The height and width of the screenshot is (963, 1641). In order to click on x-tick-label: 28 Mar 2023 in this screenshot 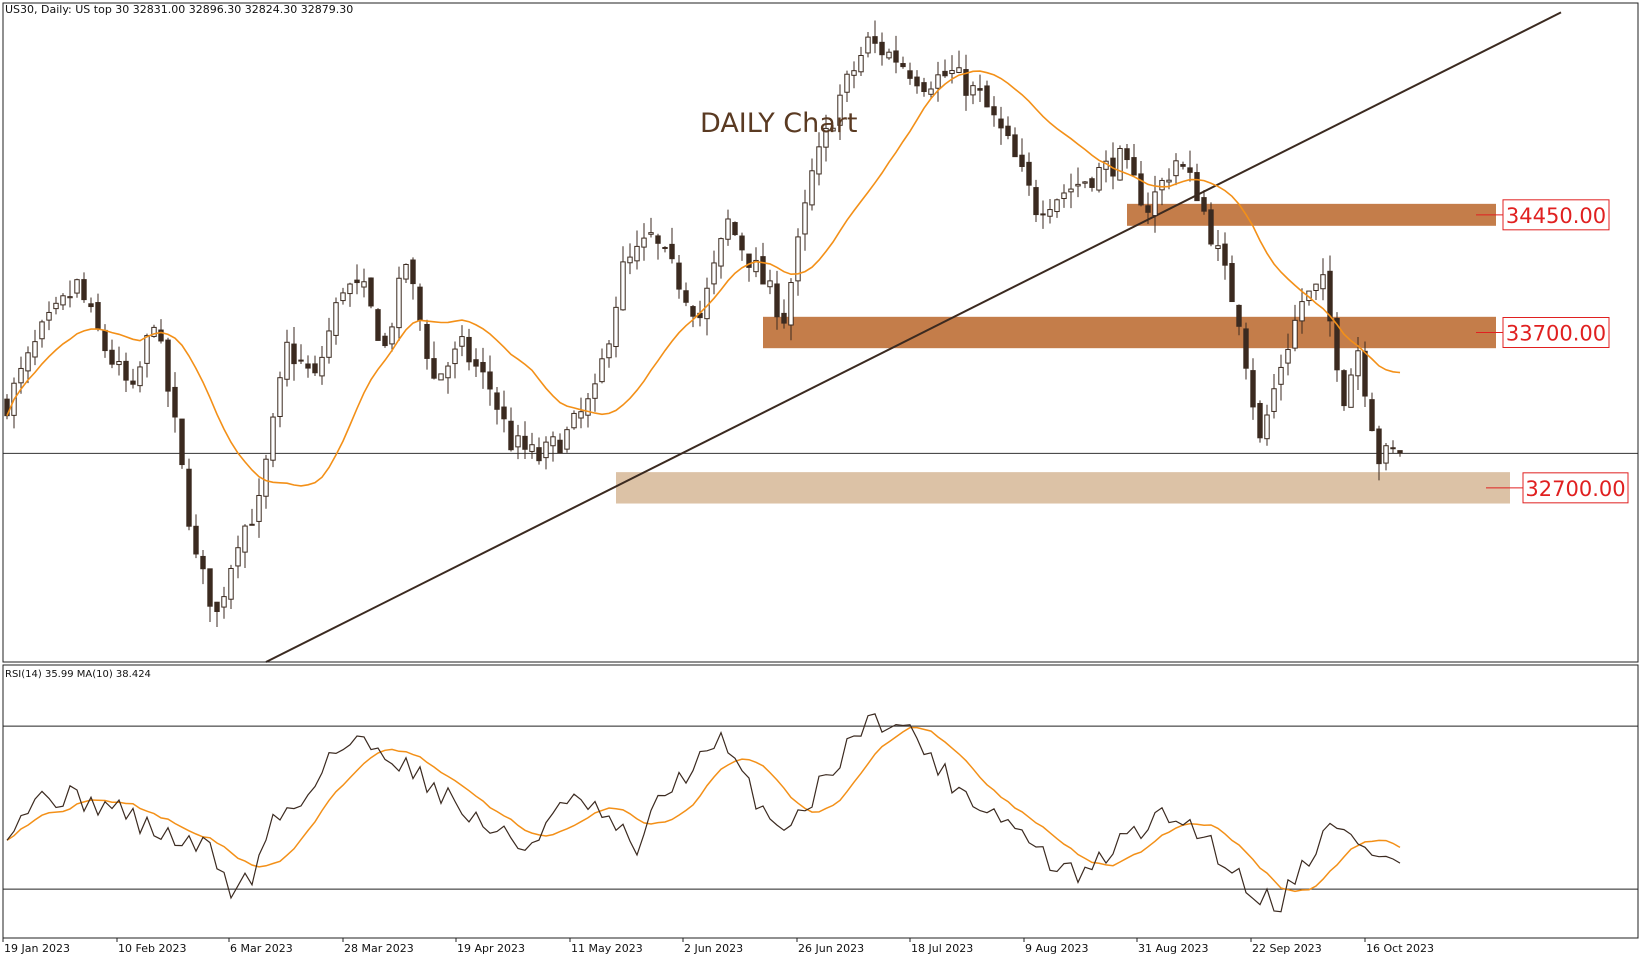, I will do `click(379, 948)`.